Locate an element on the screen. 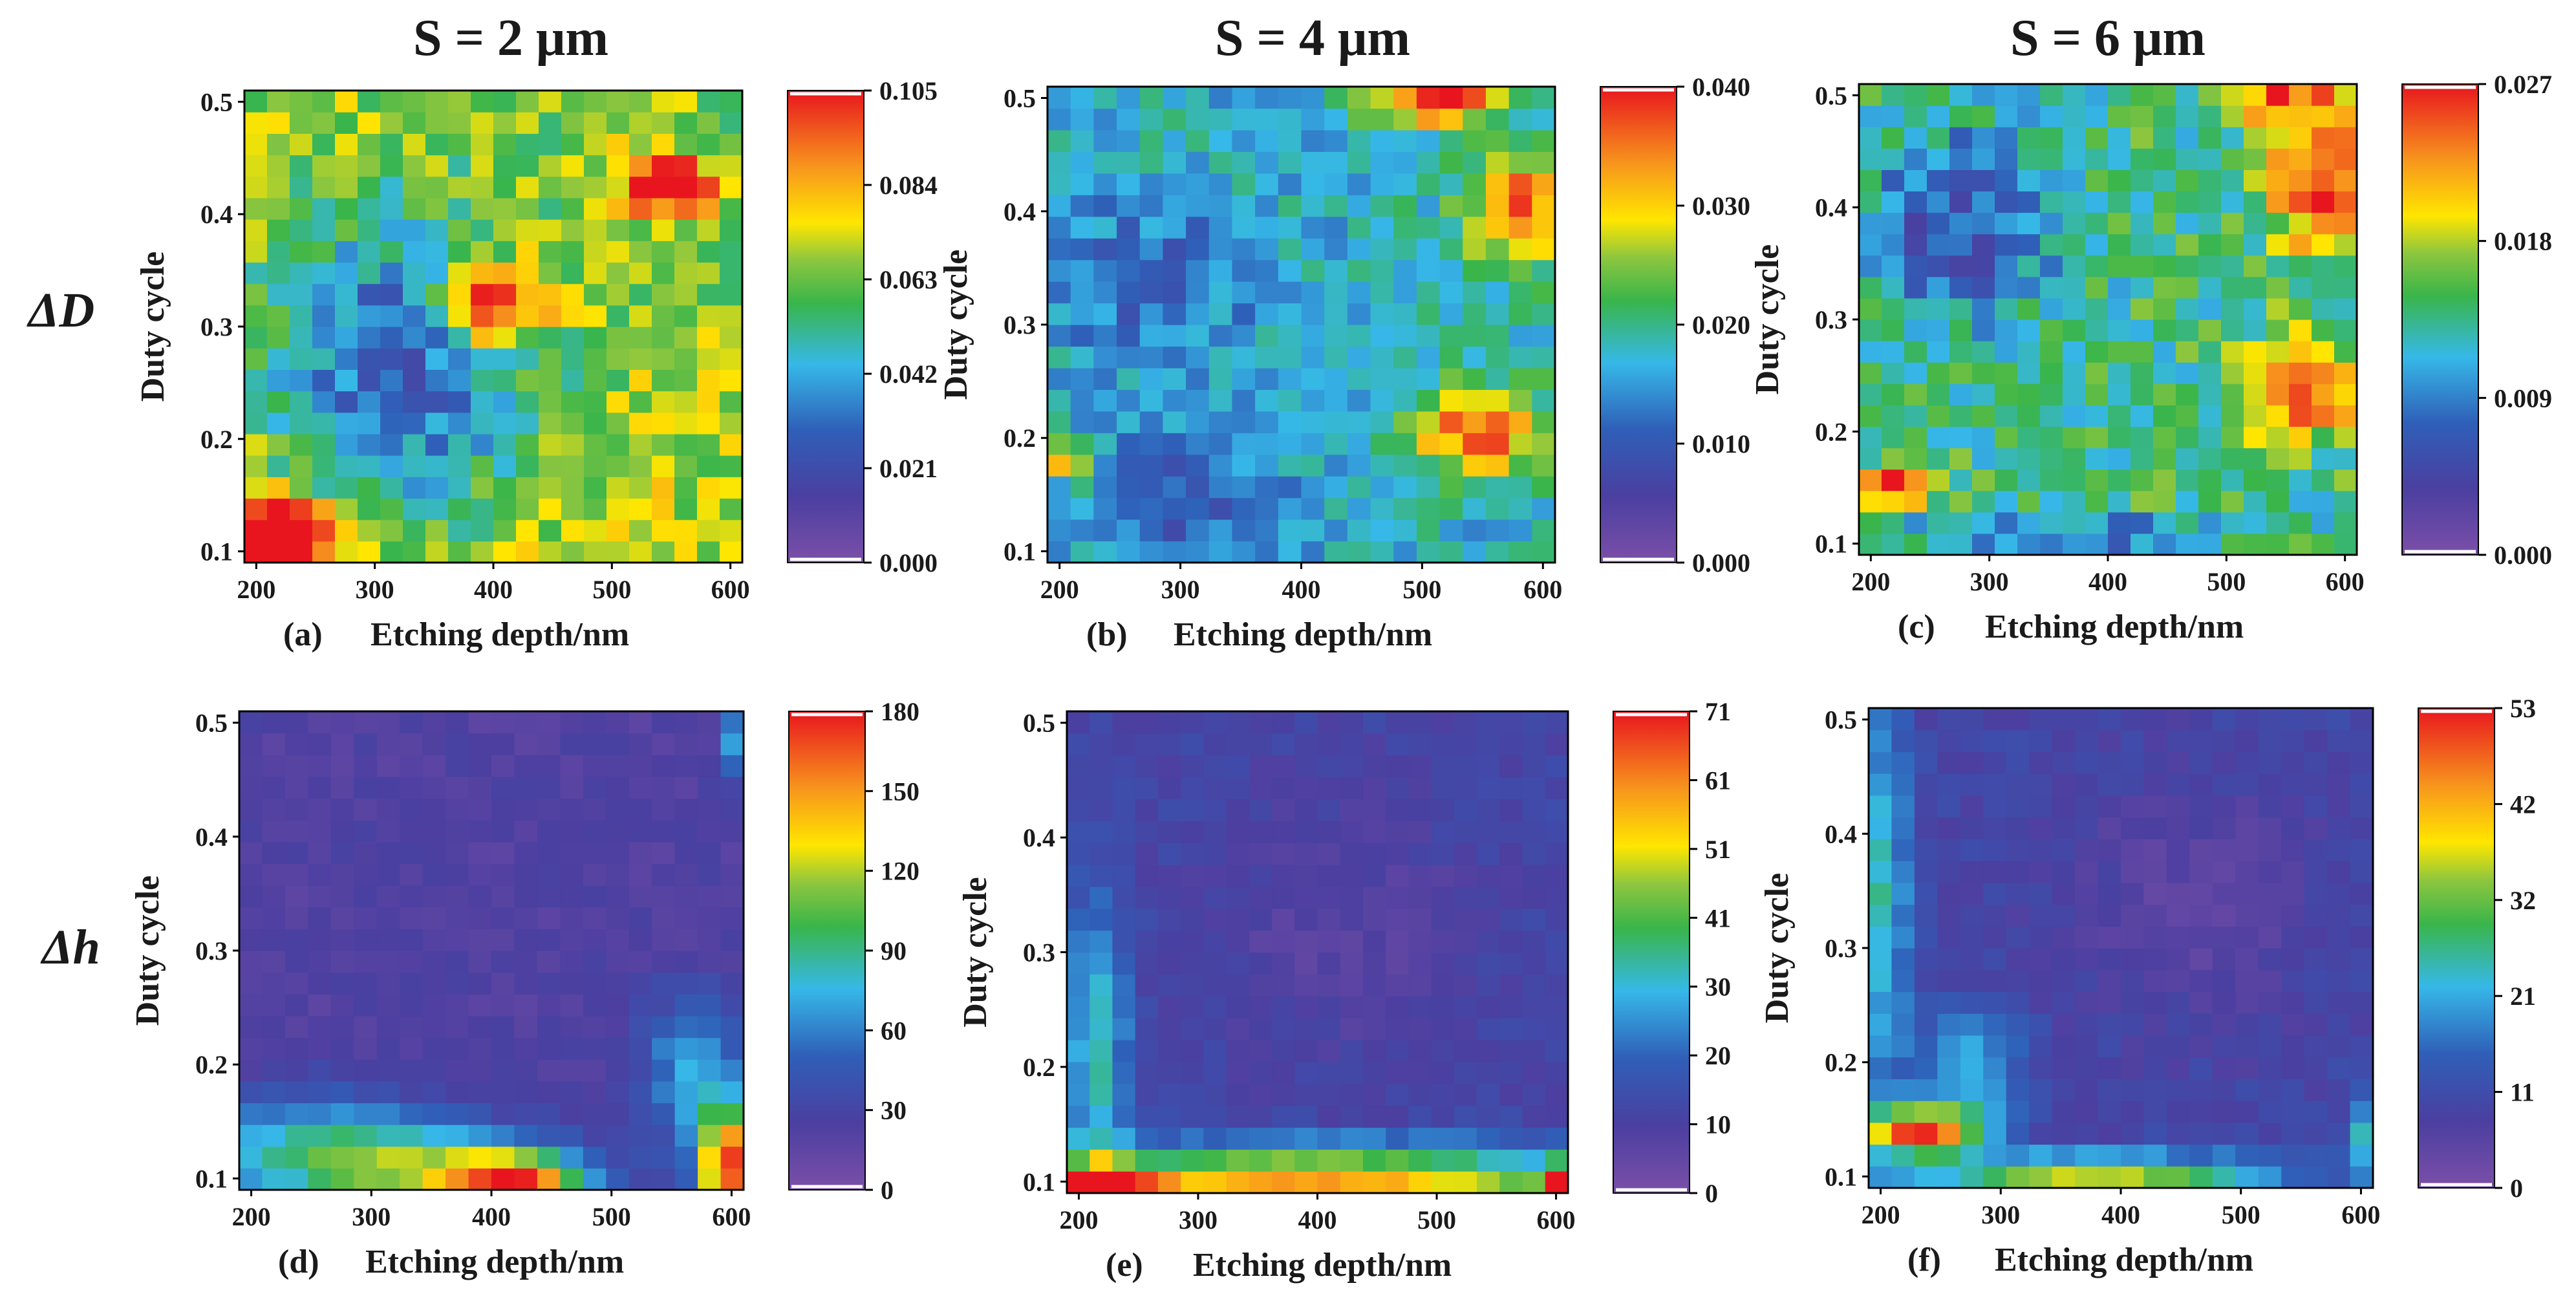 This screenshot has width=2576, height=1303. y-tick-label: 0.3 is located at coordinates (1020, 324).